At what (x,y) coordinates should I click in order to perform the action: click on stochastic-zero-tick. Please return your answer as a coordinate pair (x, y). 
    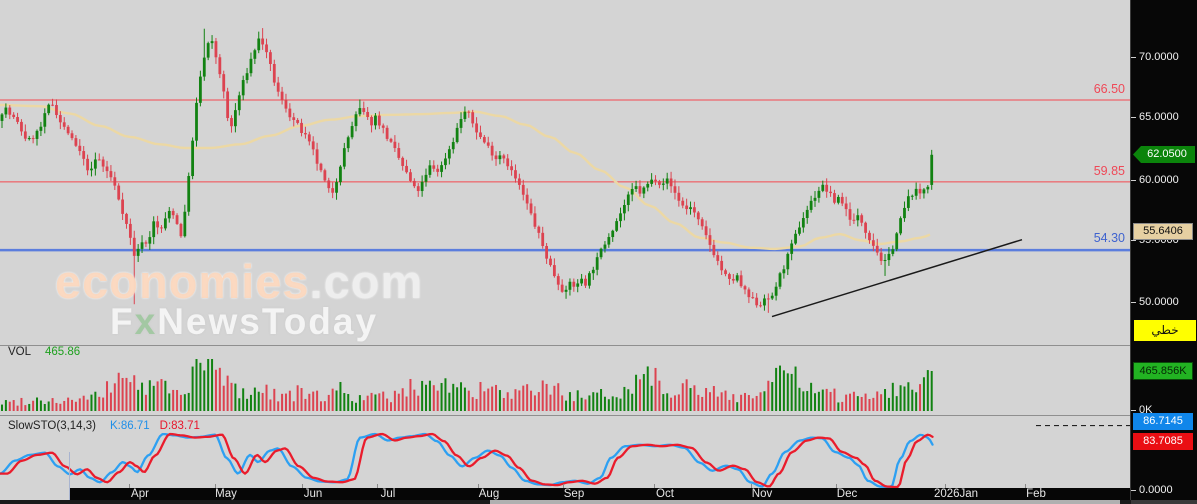
    Looking at the image, I should click on (1133, 490).